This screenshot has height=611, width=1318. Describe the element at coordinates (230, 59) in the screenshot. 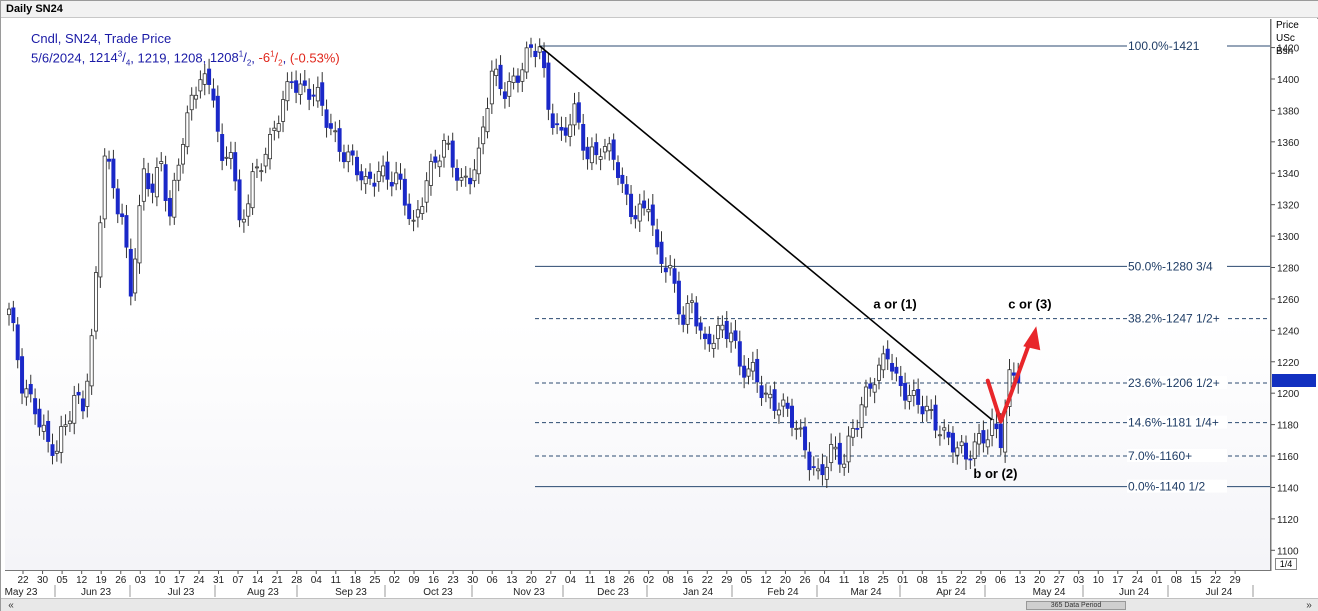

I see `close-value: 12081/2` at that location.